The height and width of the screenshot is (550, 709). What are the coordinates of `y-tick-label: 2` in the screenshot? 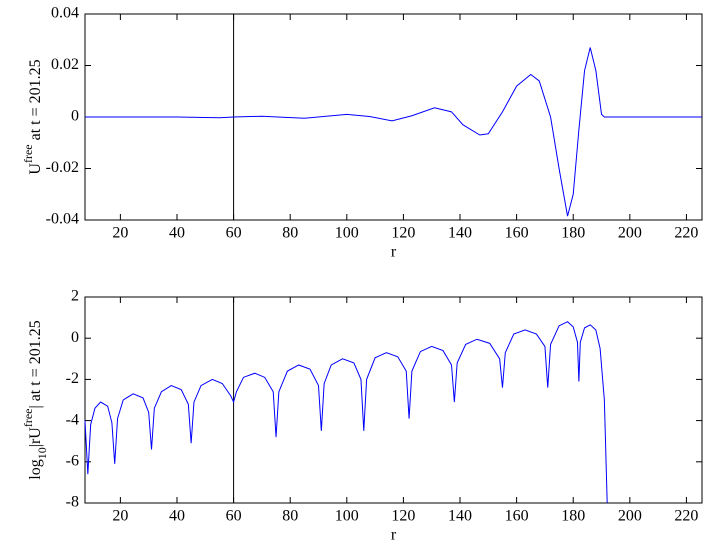 It's located at (75, 296).